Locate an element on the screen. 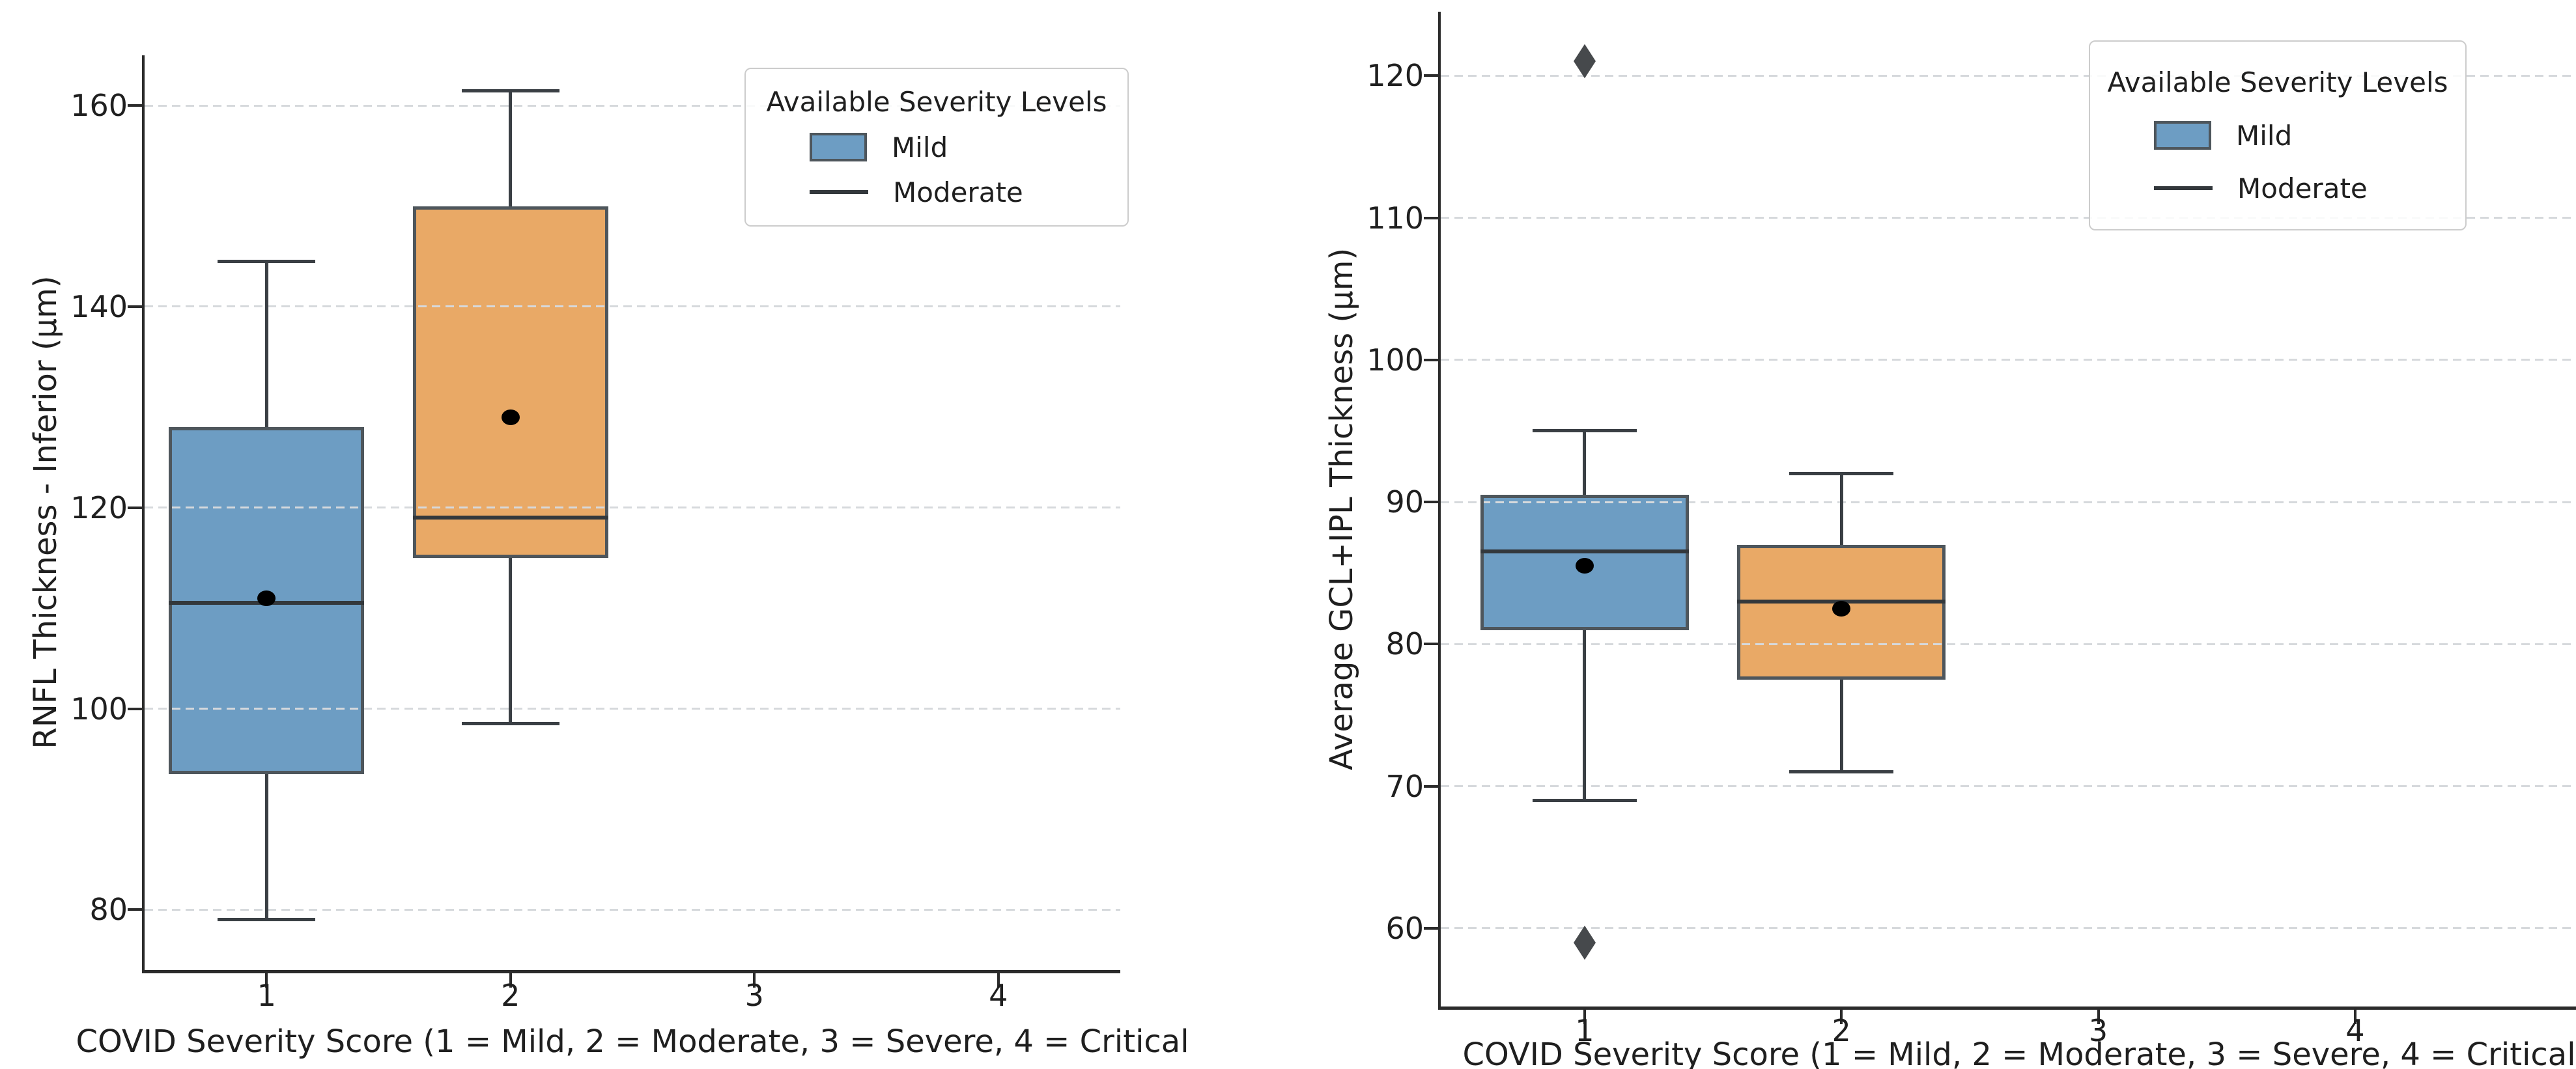  y-tick-label: 140 is located at coordinates (99, 306).